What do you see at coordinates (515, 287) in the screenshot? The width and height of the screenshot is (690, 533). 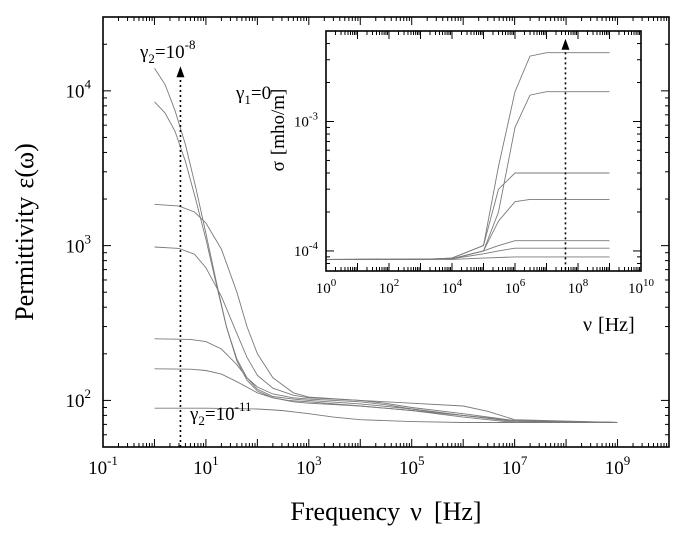 I see `inset-x-tick-label: 10⁶` at bounding box center [515, 287].